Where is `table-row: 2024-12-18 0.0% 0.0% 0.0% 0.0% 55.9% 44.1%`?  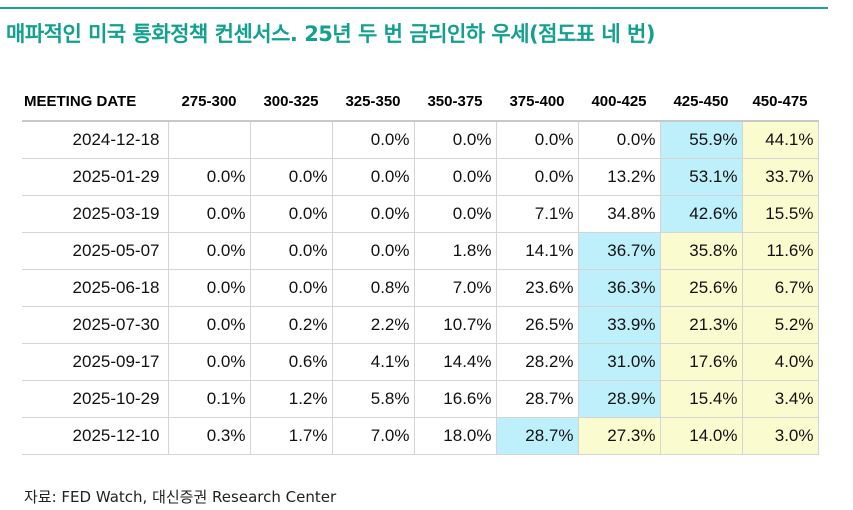
table-row: 2024-12-18 0.0% 0.0% 0.0% 0.0% 55.9% 44.1% is located at coordinates (420, 140).